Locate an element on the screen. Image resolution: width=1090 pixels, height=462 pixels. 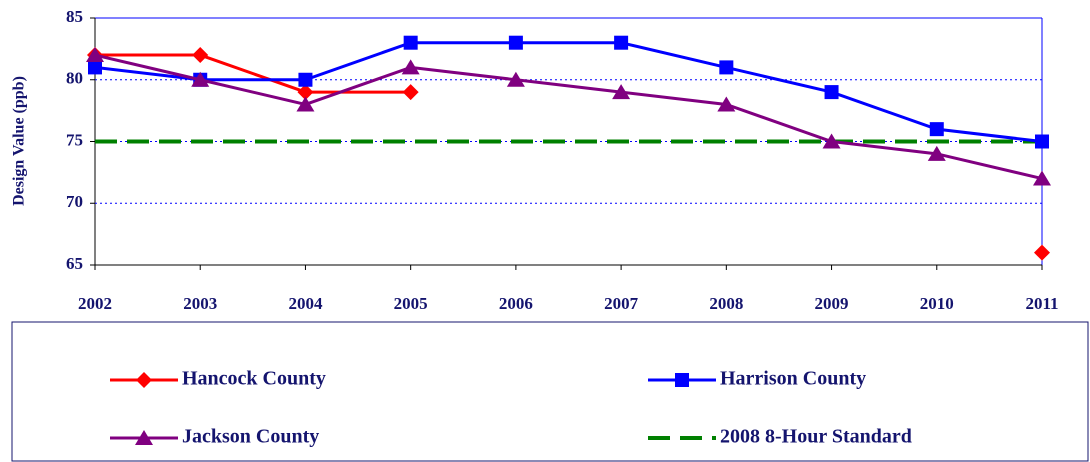
x-tick-label: 2010 is located at coordinates (937, 303).